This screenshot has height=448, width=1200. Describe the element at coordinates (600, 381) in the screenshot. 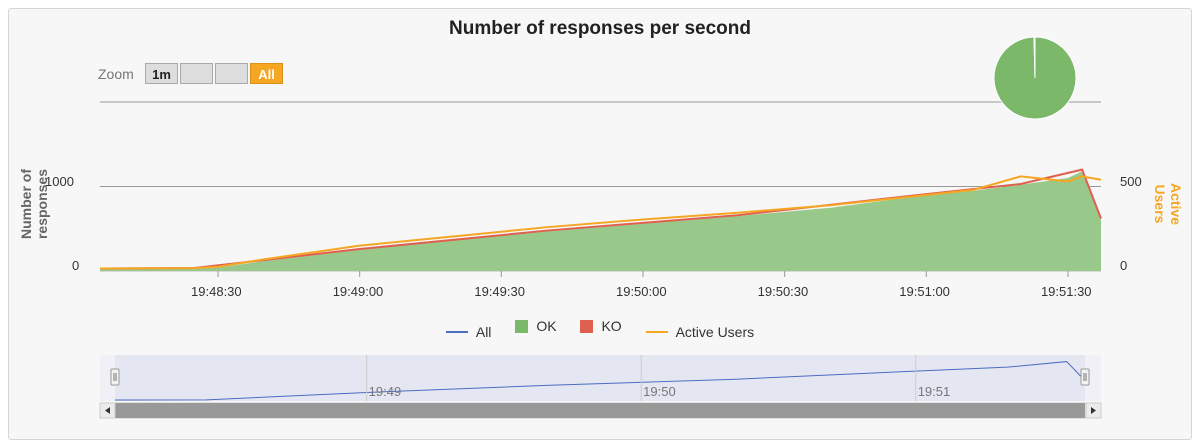

I see `navigator-series-line` at that location.